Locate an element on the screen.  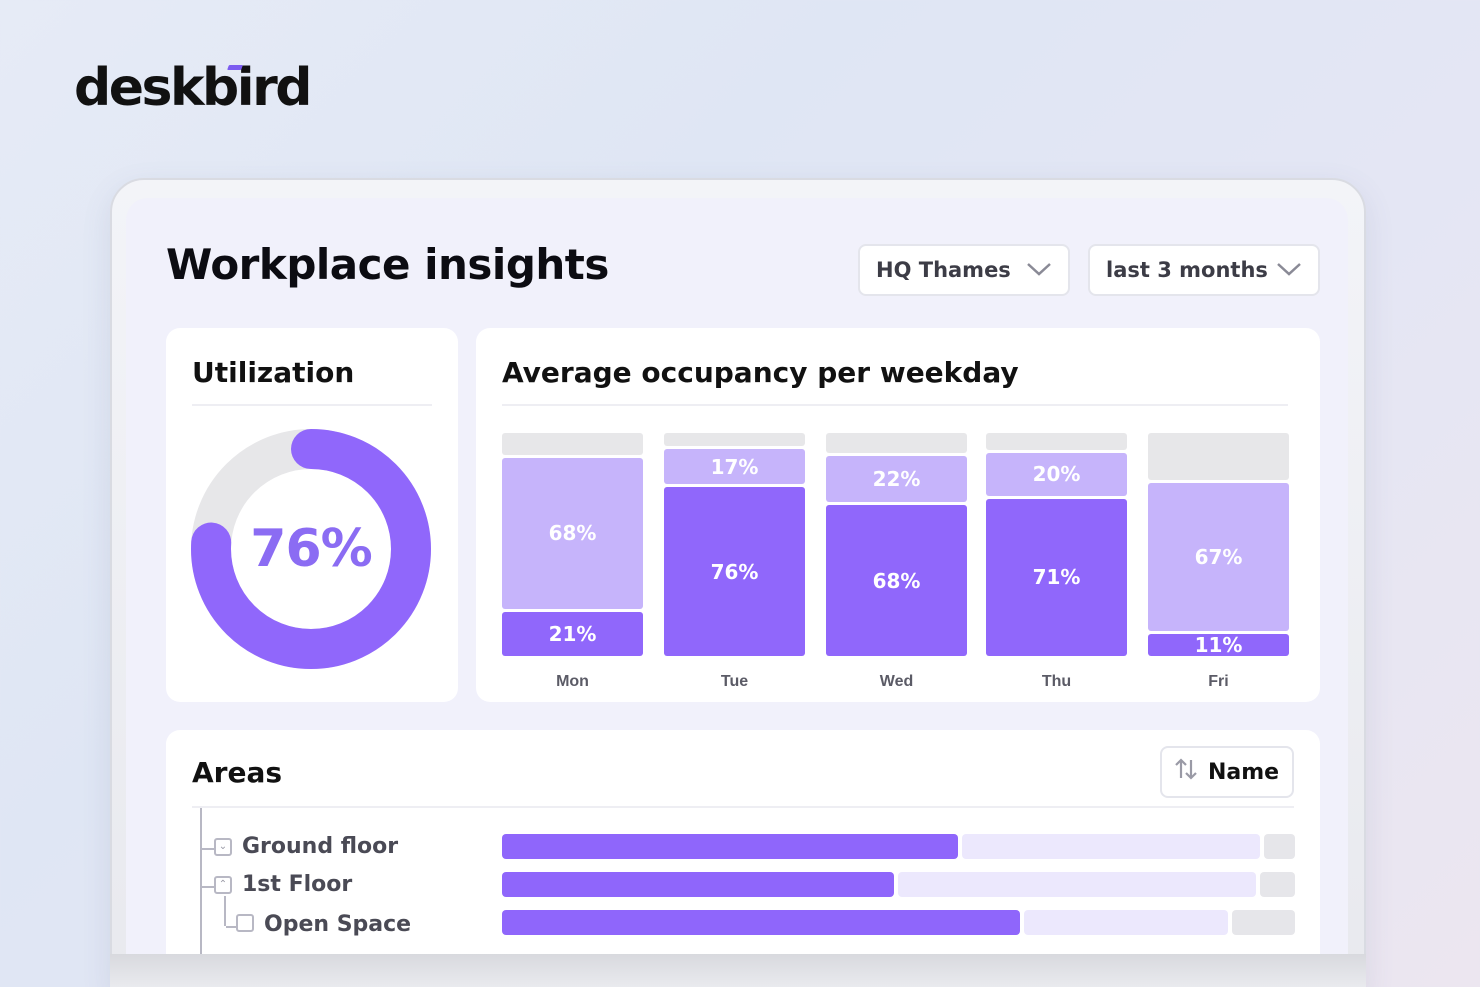
bar-data-label: 20% is located at coordinates (1056, 474).